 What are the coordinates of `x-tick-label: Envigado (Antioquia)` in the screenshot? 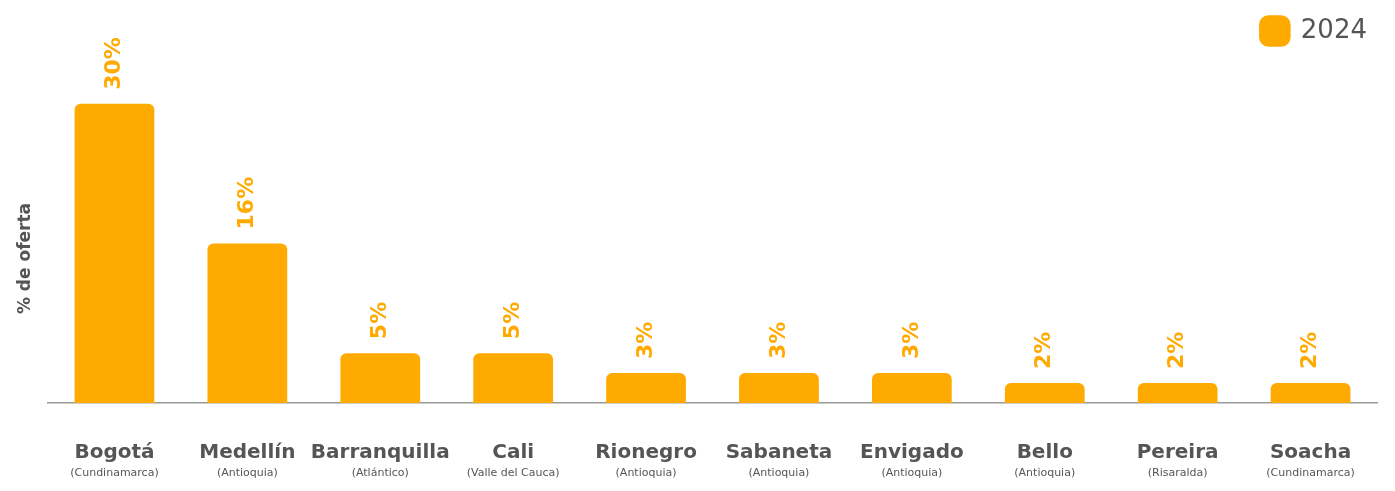 It's located at (912, 459).